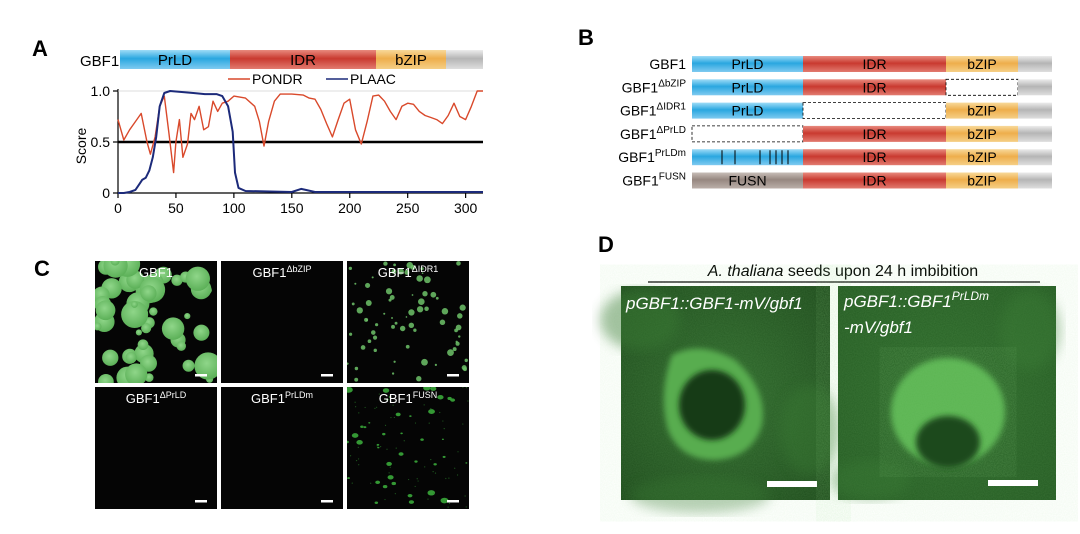 This screenshot has width=1080, height=534. I want to click on panel-d-header: A. thaliana seeds upon 24 h imbibition, so click(842, 271).